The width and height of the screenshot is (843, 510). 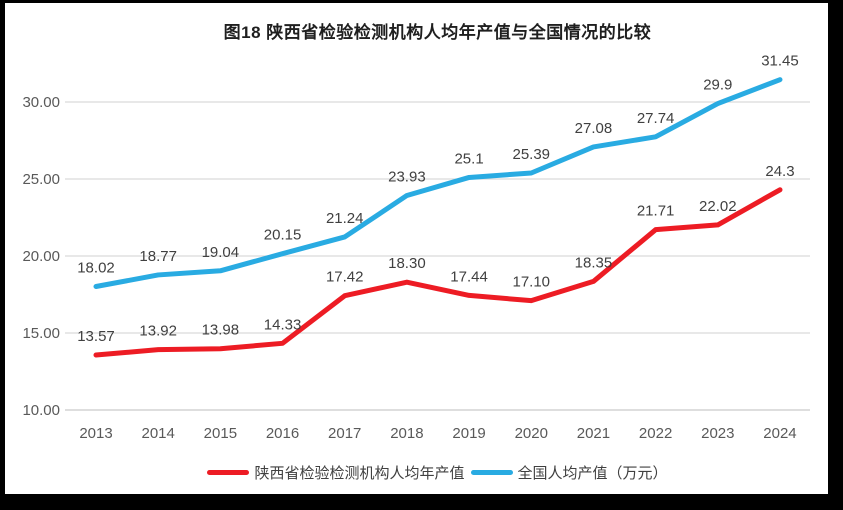 What do you see at coordinates (345, 218) in the screenshot?
I see `data-label-series-1: 21.24` at bounding box center [345, 218].